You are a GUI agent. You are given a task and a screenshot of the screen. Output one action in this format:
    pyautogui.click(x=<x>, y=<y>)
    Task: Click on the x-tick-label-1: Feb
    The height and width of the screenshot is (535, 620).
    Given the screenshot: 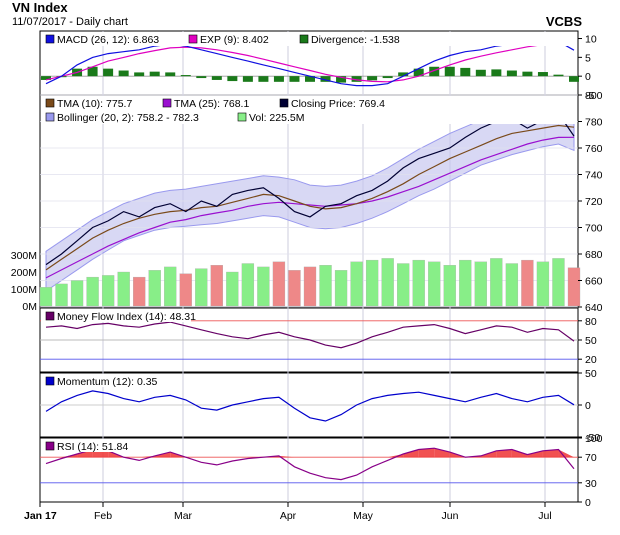 What is the action you would take?
    pyautogui.click(x=103, y=516)
    